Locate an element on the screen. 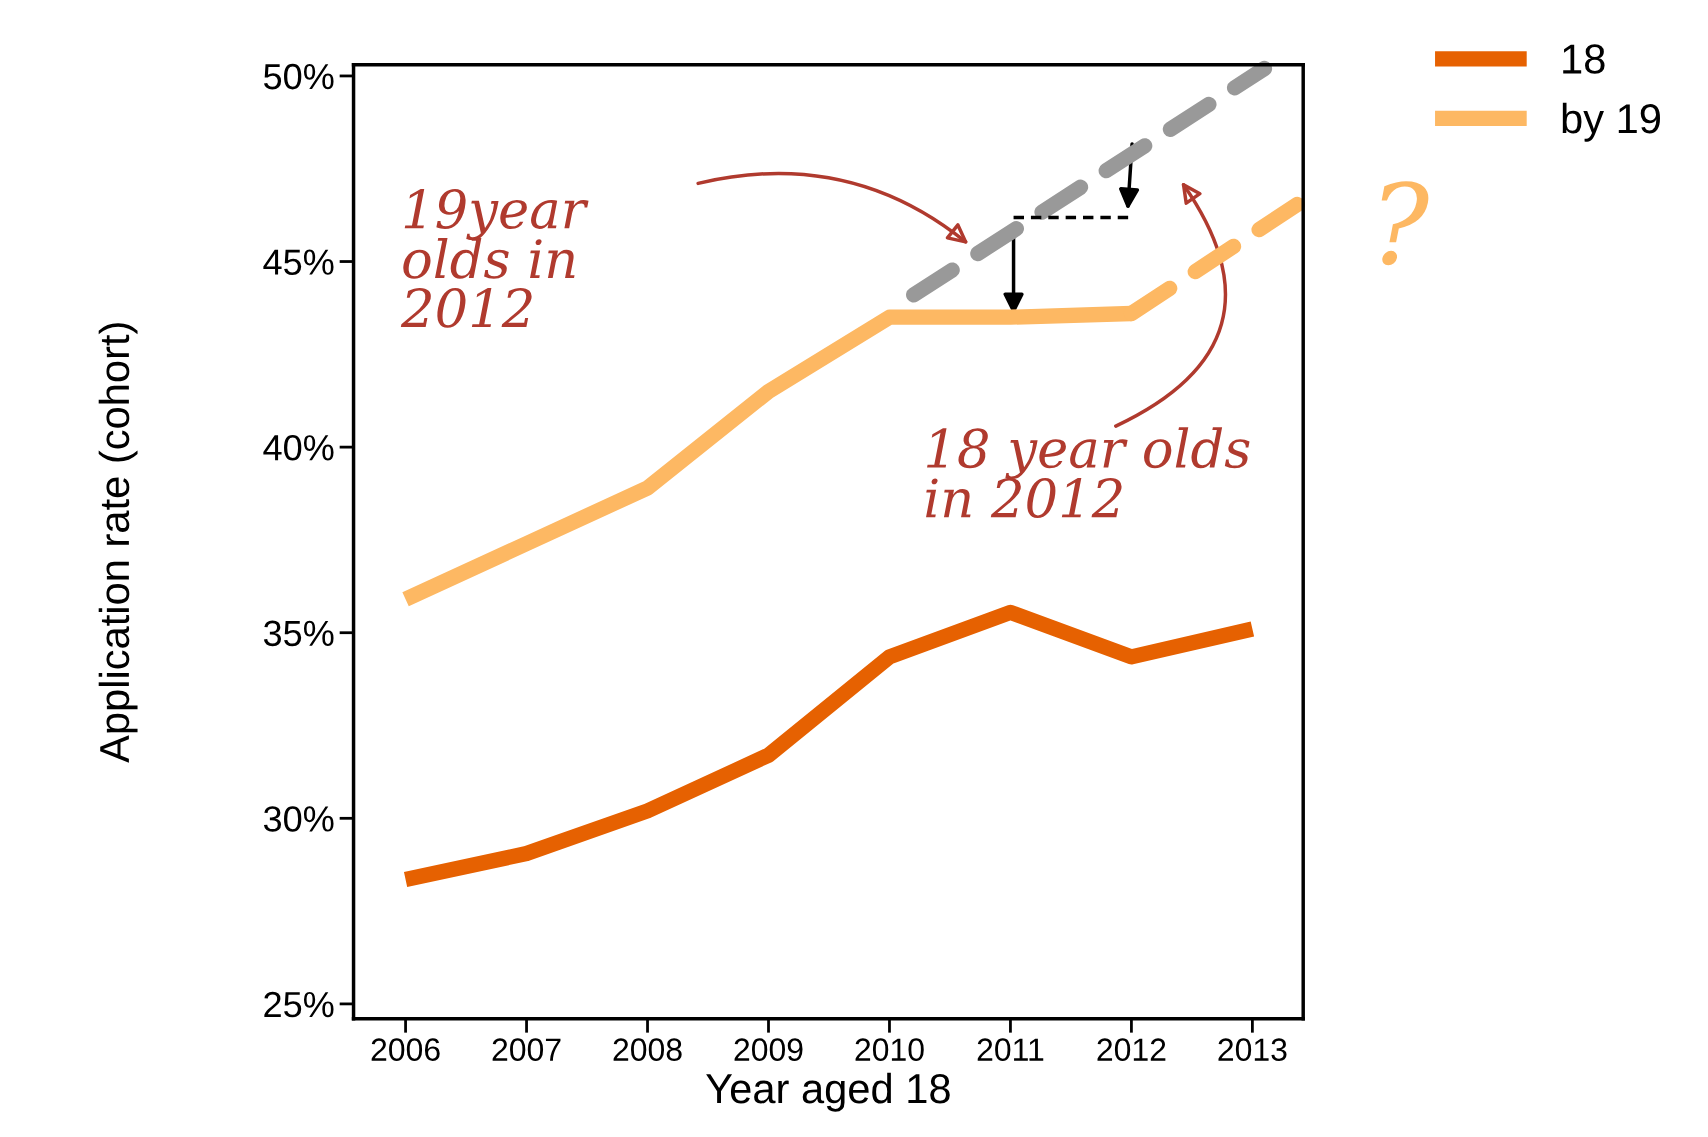  annotation: 19year olds in 2012 is located at coordinates (494, 258).